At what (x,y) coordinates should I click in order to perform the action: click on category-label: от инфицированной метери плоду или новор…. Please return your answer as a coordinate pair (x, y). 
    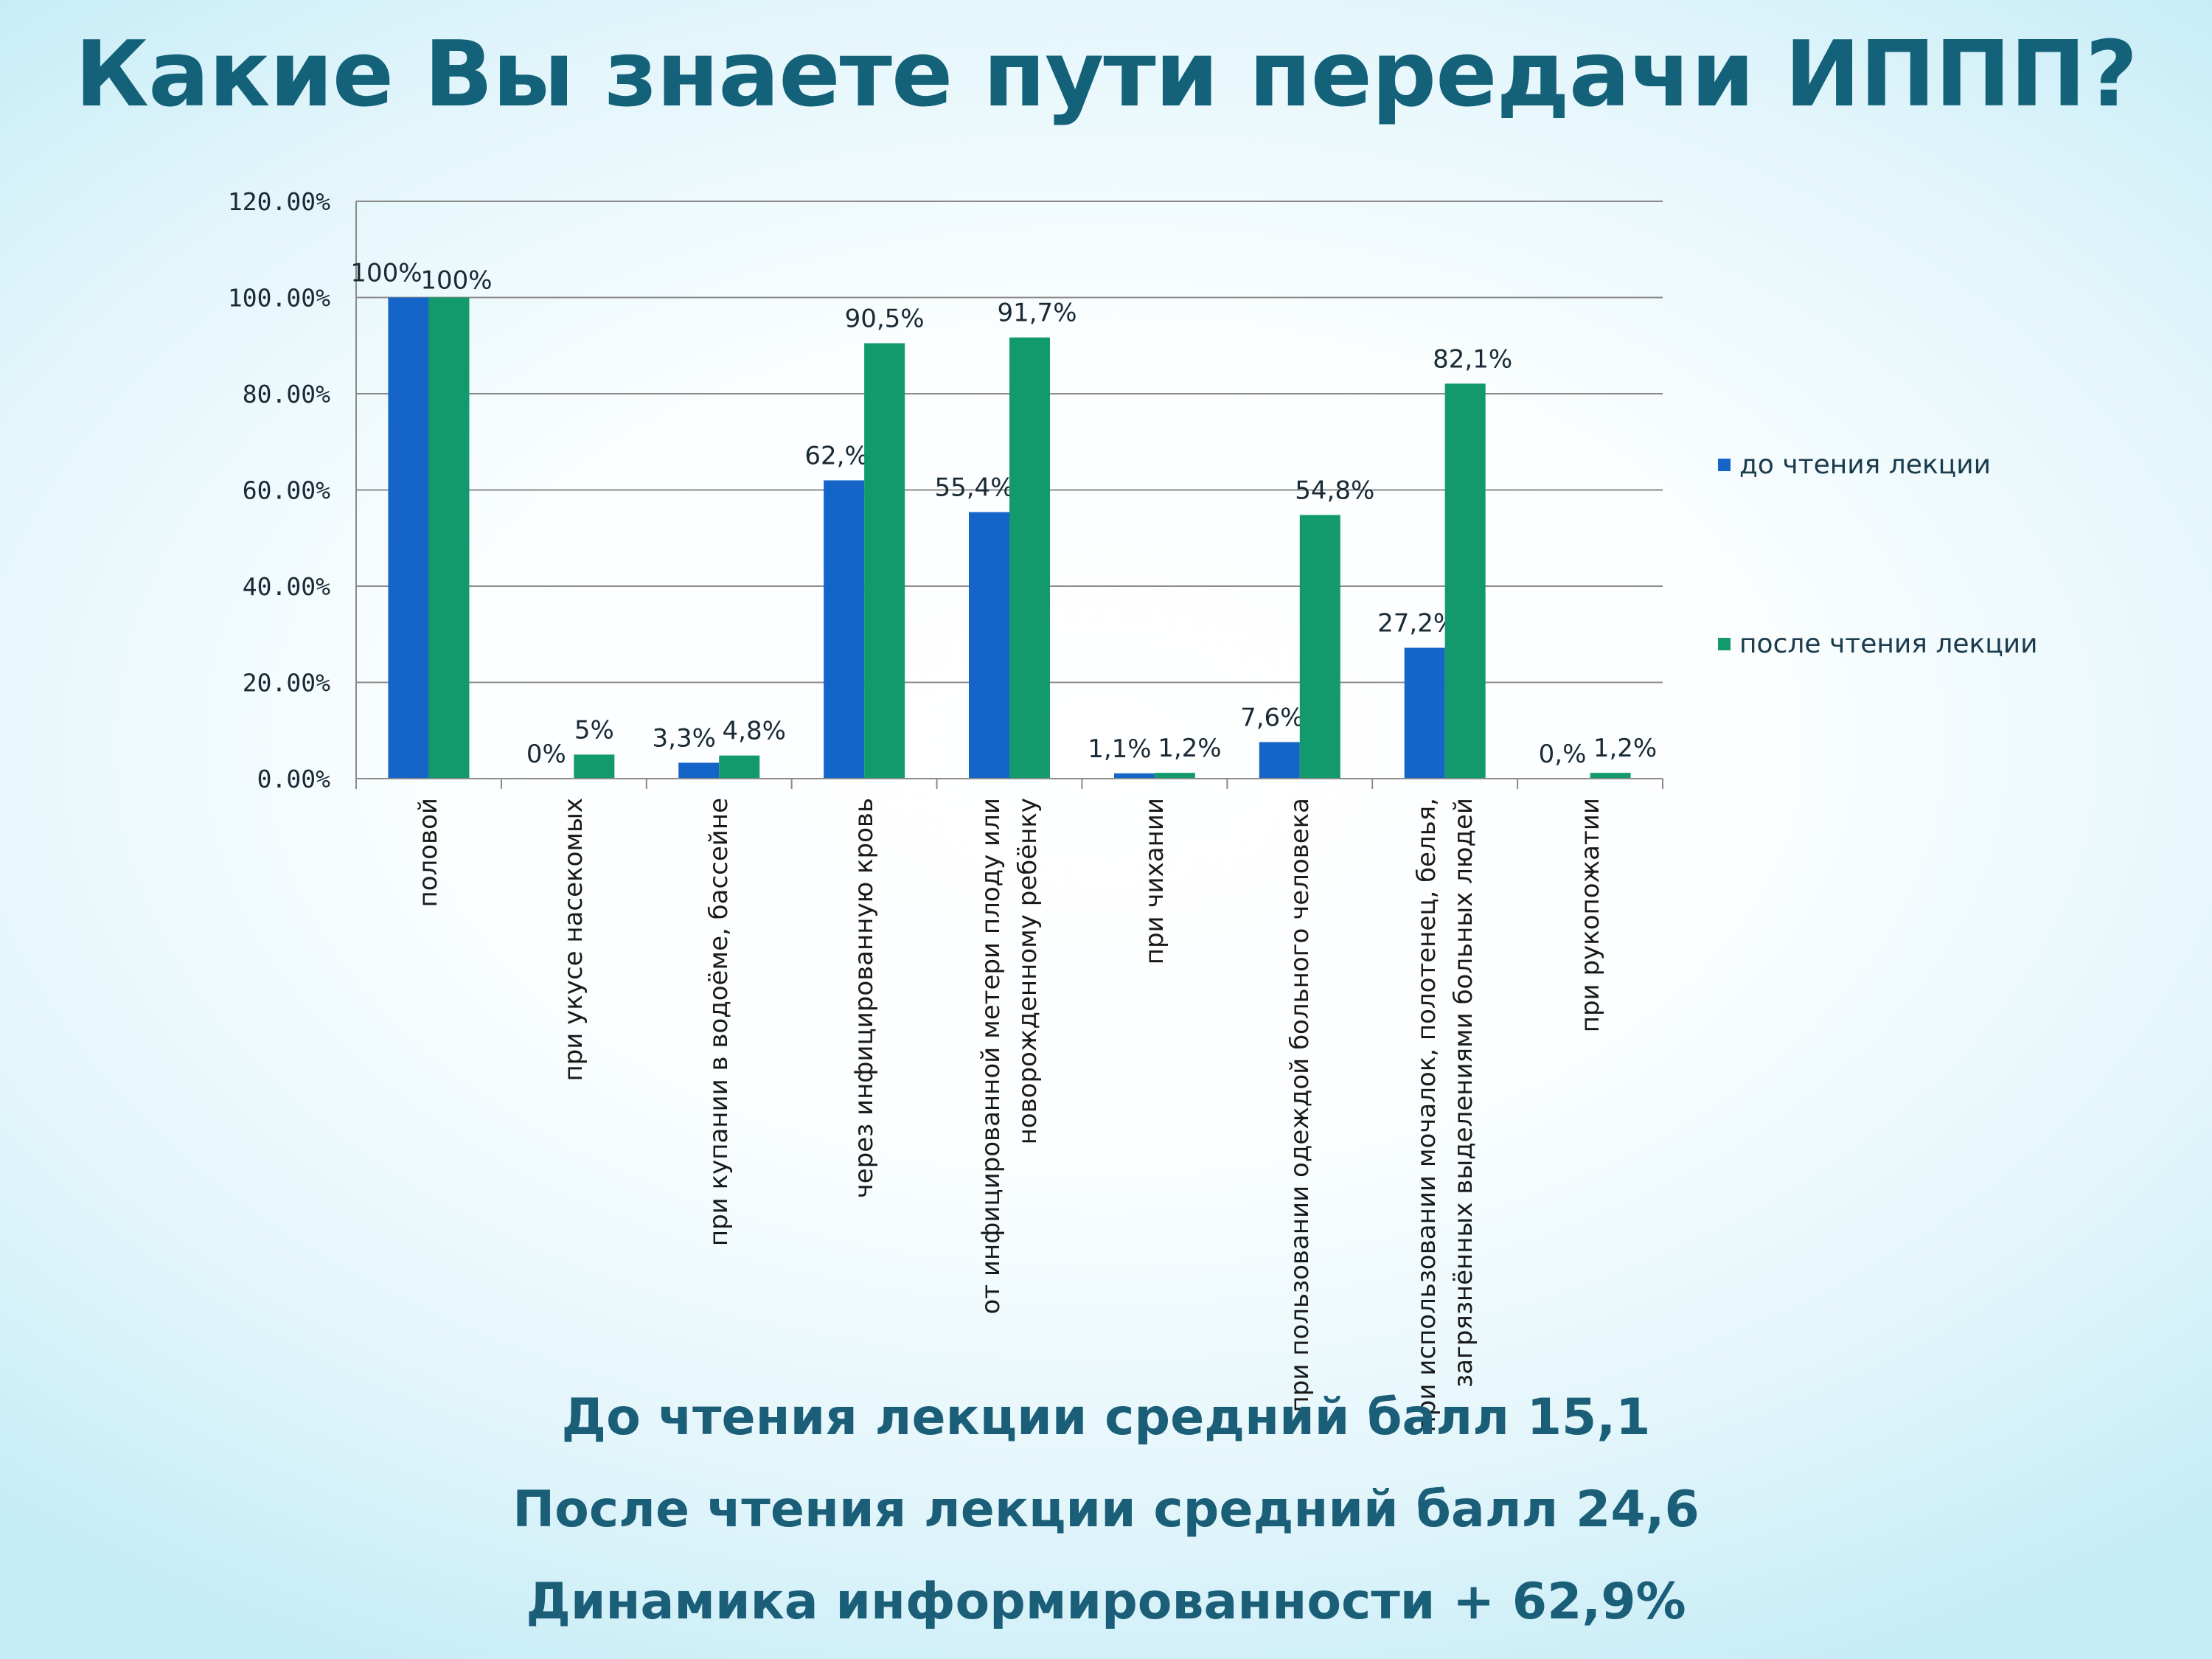
    Looking at the image, I should click on (1009, 1056).